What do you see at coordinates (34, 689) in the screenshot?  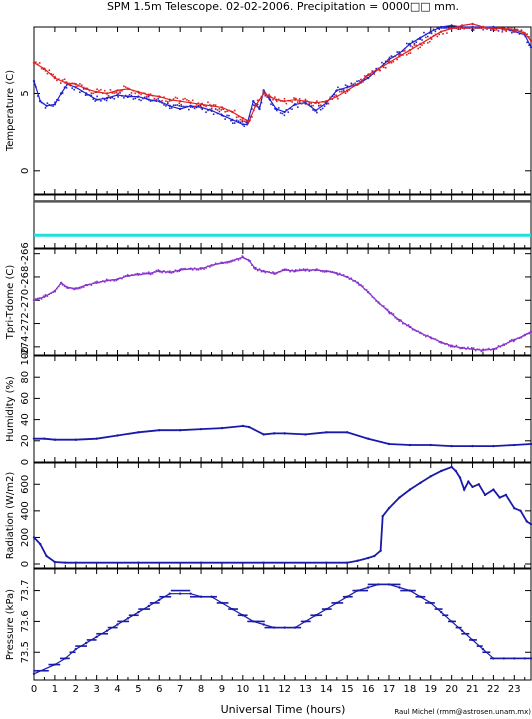 I see `x-tick-label: 0` at bounding box center [34, 689].